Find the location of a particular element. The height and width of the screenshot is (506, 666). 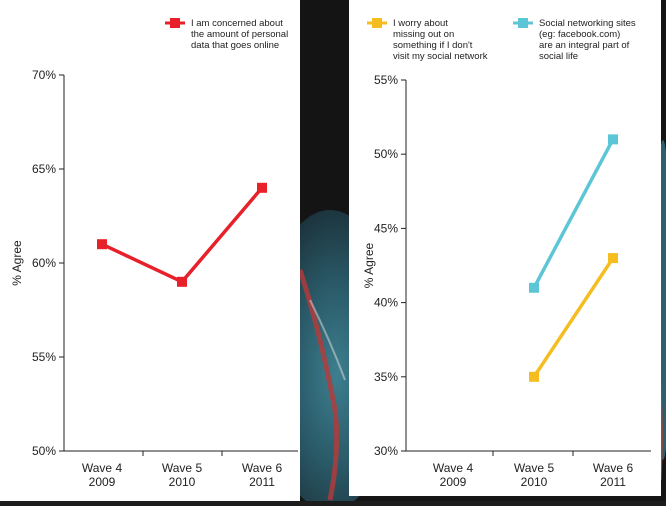

legend-label: visit my social network is located at coordinates (440, 56).